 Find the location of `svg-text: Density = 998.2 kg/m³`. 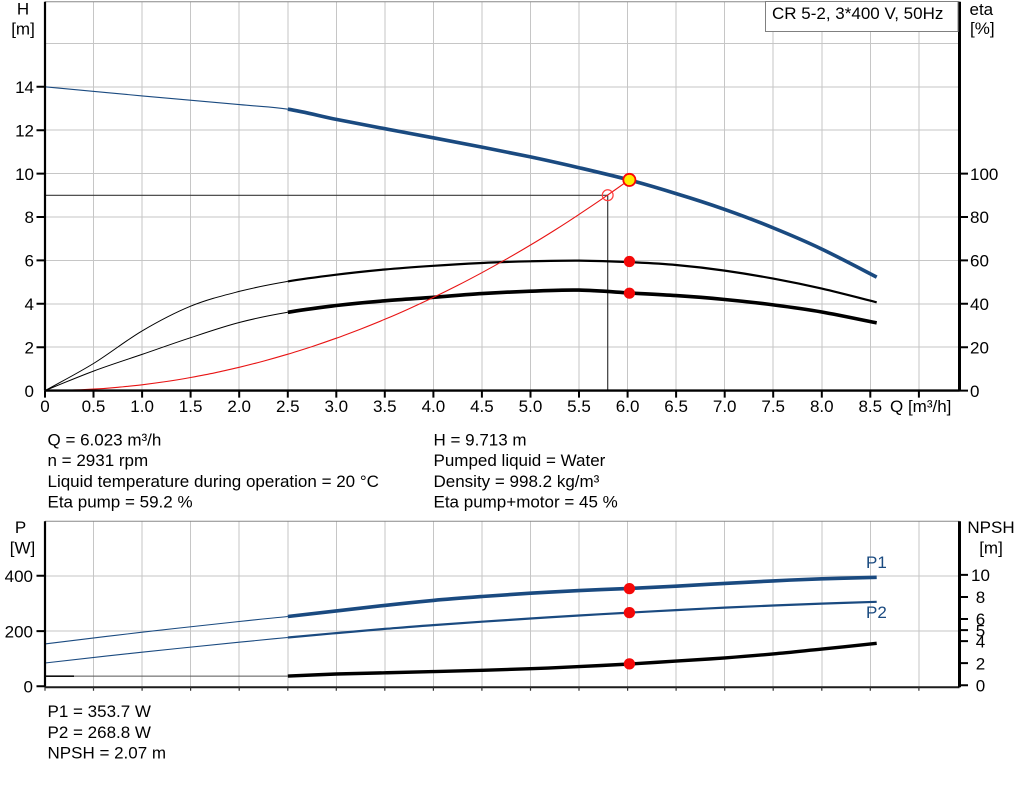

svg-text: Density = 998.2 kg/m³ is located at coordinates (517, 481).